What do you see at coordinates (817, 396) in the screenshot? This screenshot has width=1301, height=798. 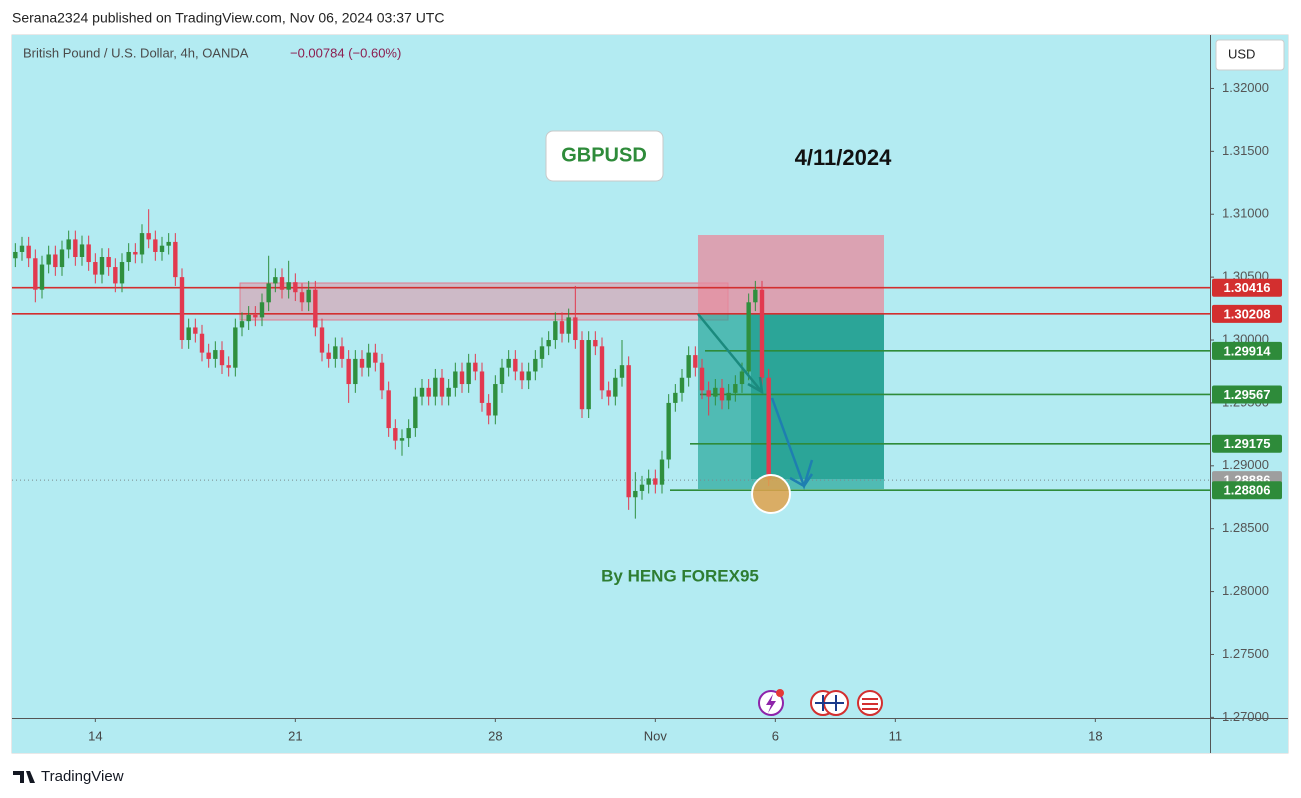 I see `target-zone-inner` at bounding box center [817, 396].